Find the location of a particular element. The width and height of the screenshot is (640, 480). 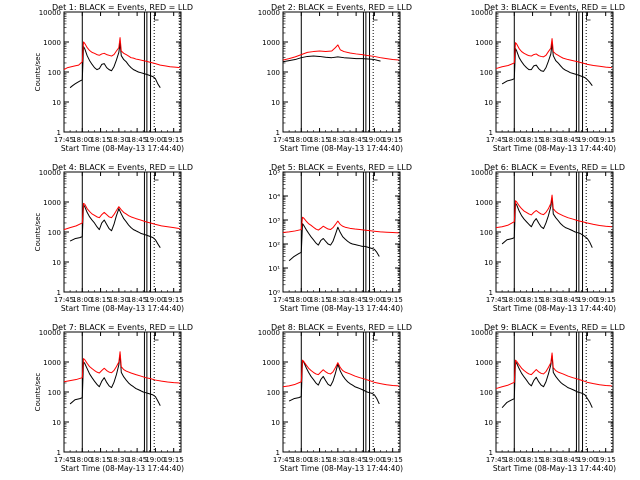

panel-title: Det 1: BLACK = Events, RED = LLD is located at coordinates (122, 7).